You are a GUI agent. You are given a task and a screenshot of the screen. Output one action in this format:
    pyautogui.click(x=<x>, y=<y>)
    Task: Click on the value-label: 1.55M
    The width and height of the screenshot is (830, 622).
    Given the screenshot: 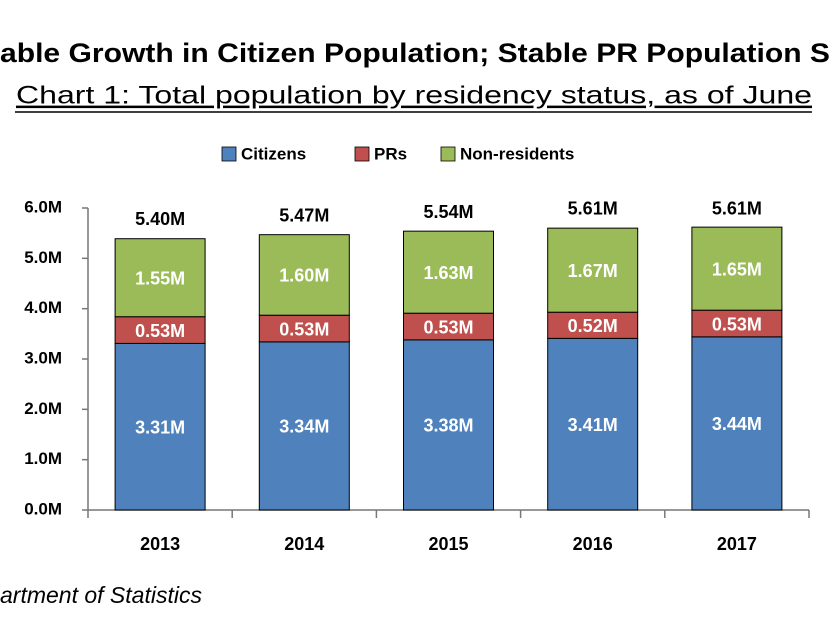 What is the action you would take?
    pyautogui.click(x=160, y=278)
    